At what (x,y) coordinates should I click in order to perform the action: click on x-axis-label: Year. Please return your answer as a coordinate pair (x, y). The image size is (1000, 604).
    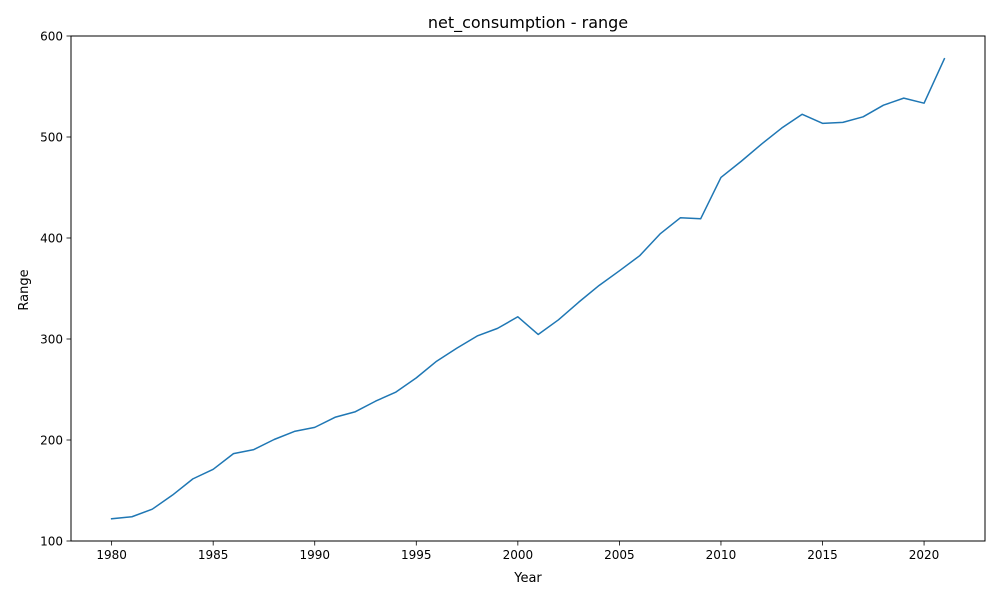
    Looking at the image, I should click on (527, 578).